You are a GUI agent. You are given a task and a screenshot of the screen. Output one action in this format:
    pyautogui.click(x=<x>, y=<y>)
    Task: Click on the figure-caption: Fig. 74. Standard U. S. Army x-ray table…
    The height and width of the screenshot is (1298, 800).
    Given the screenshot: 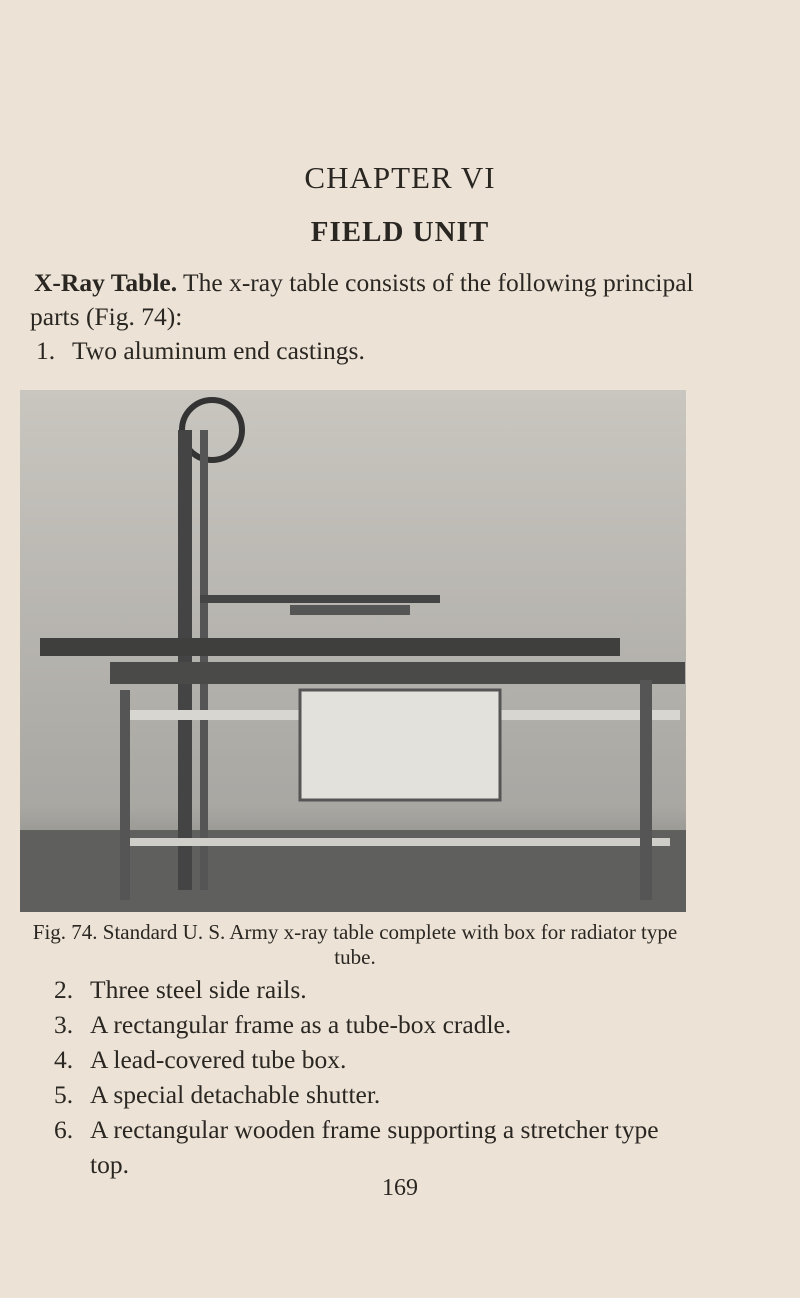 What is the action you would take?
    pyautogui.click(x=355, y=945)
    